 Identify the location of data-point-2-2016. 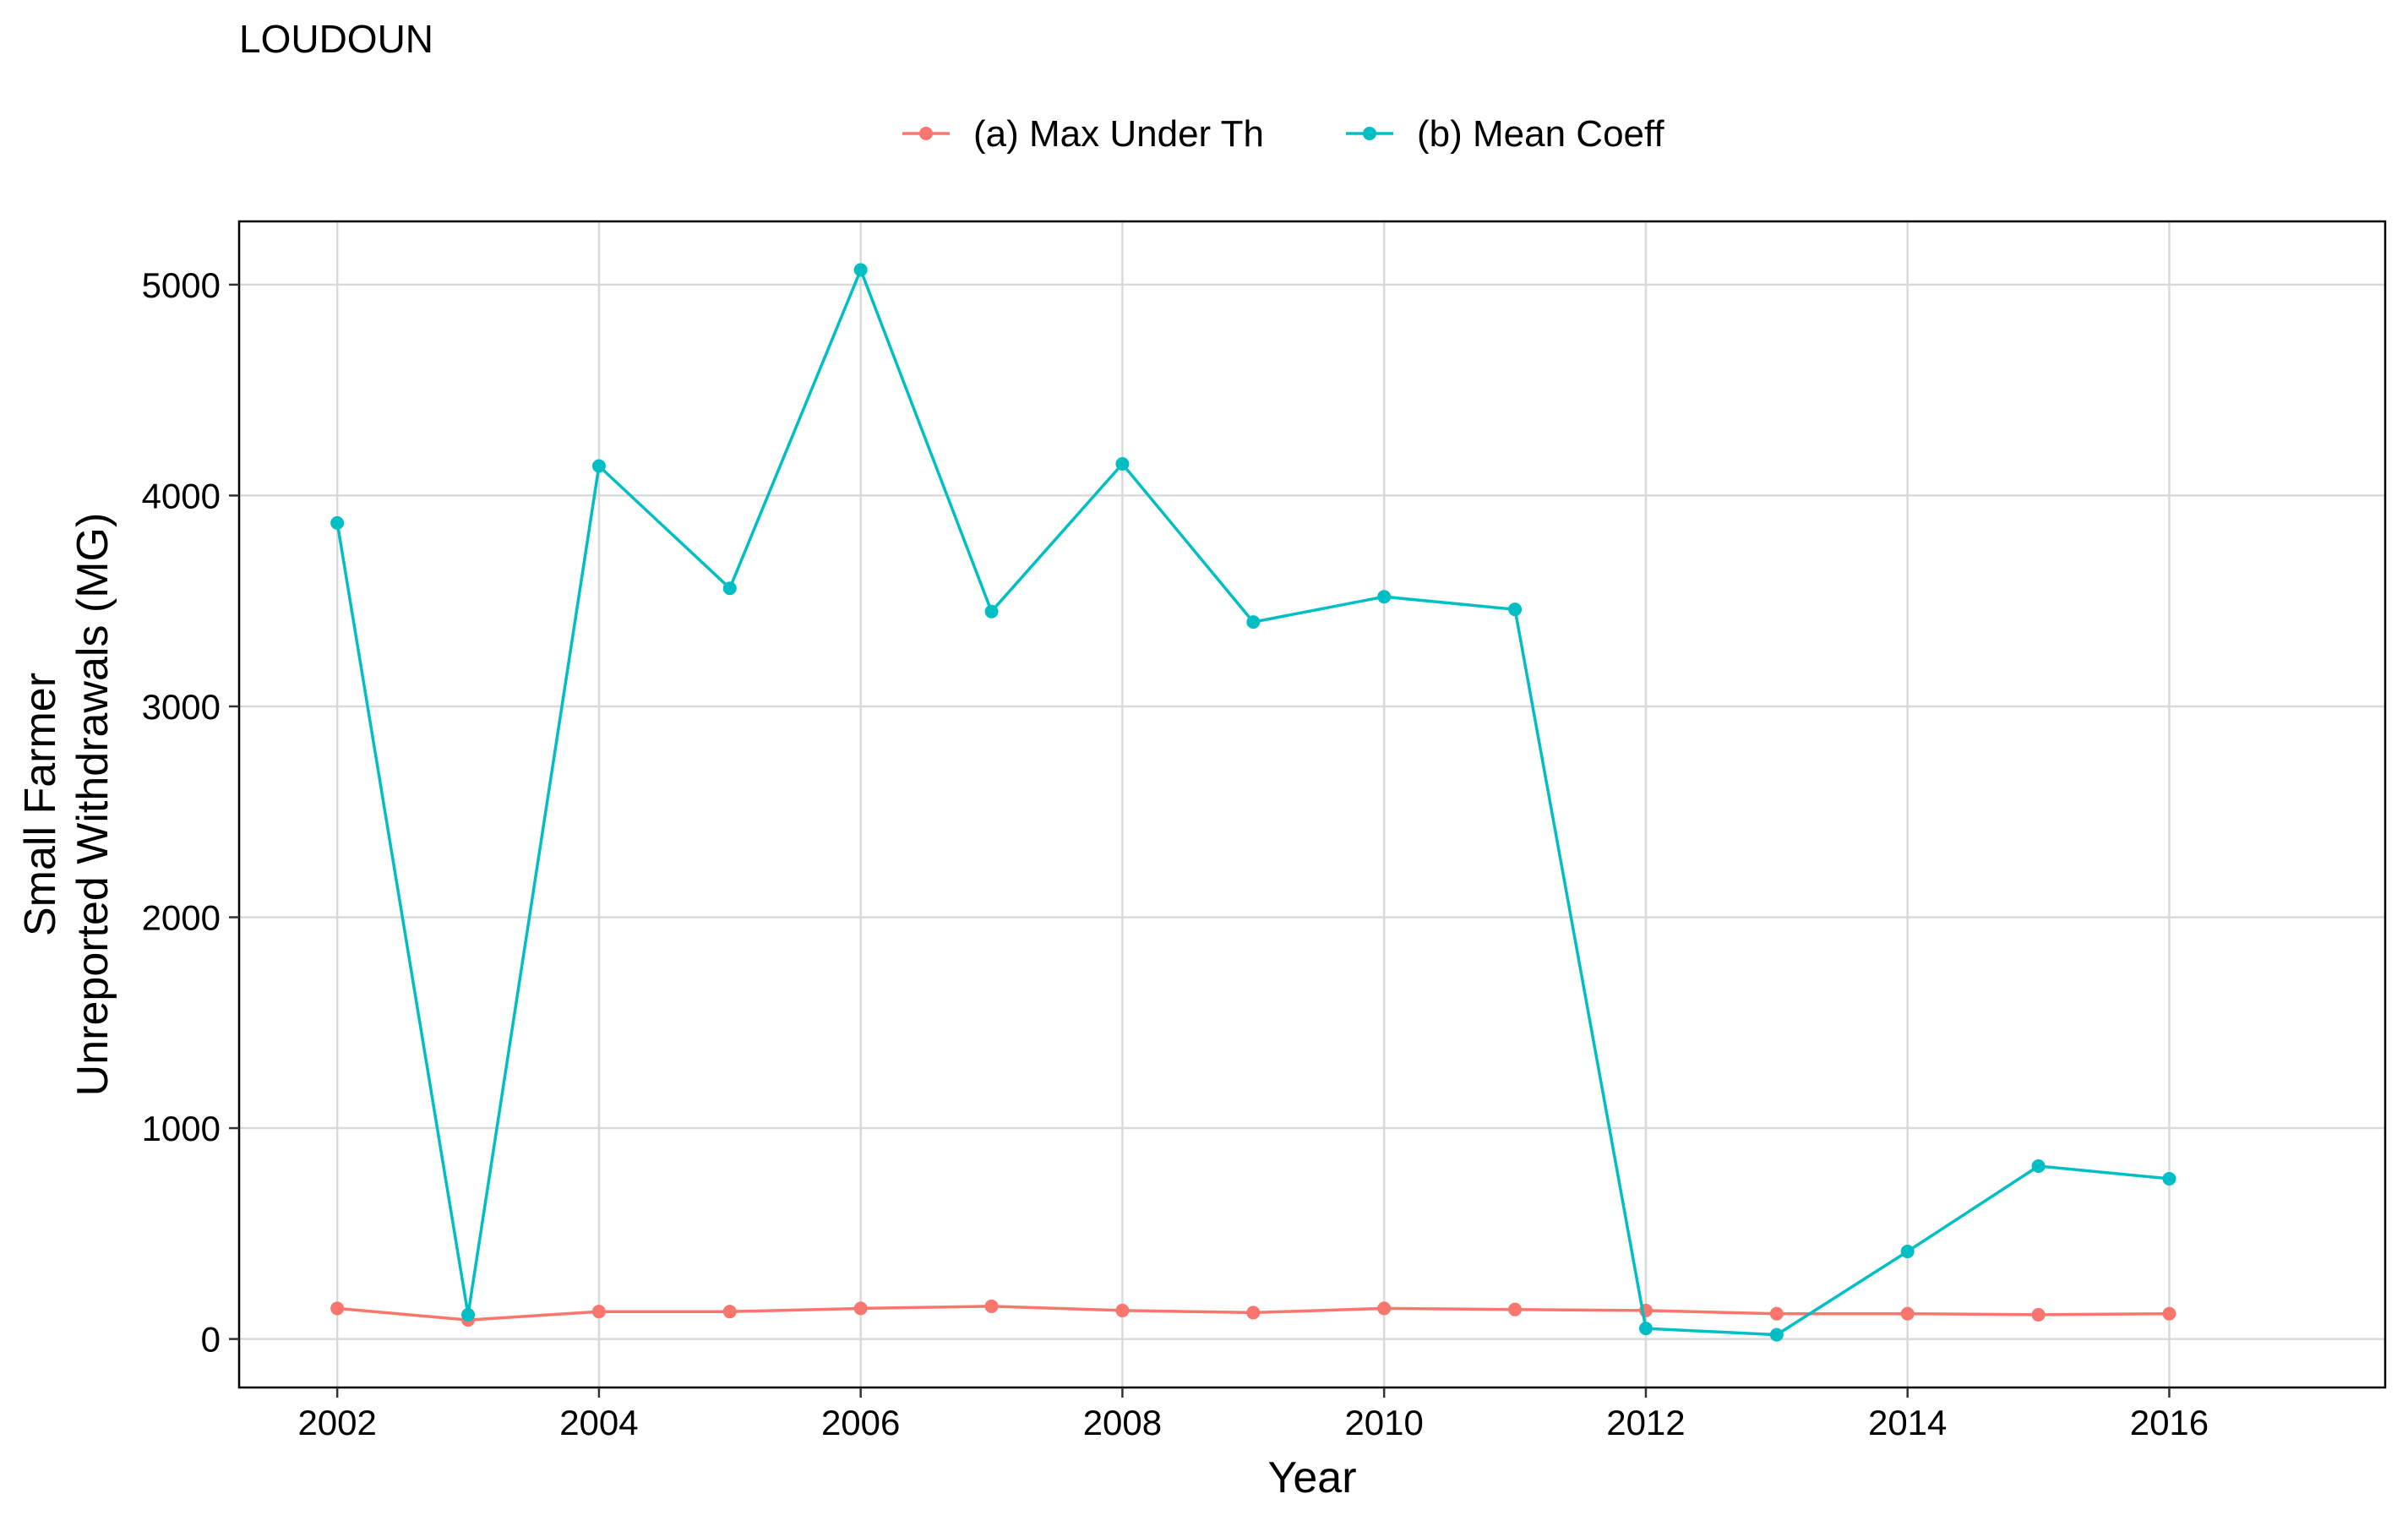
(2169, 1178).